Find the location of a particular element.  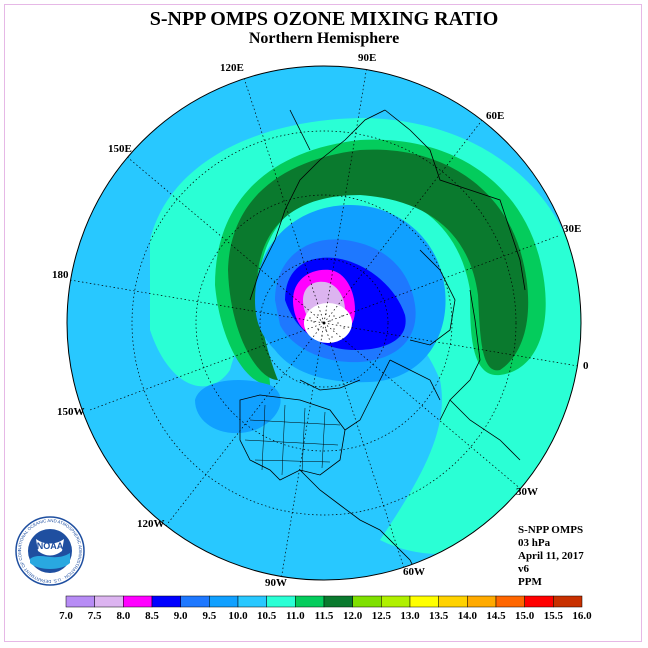

no-data-dots is located at coordinates (327, 325).